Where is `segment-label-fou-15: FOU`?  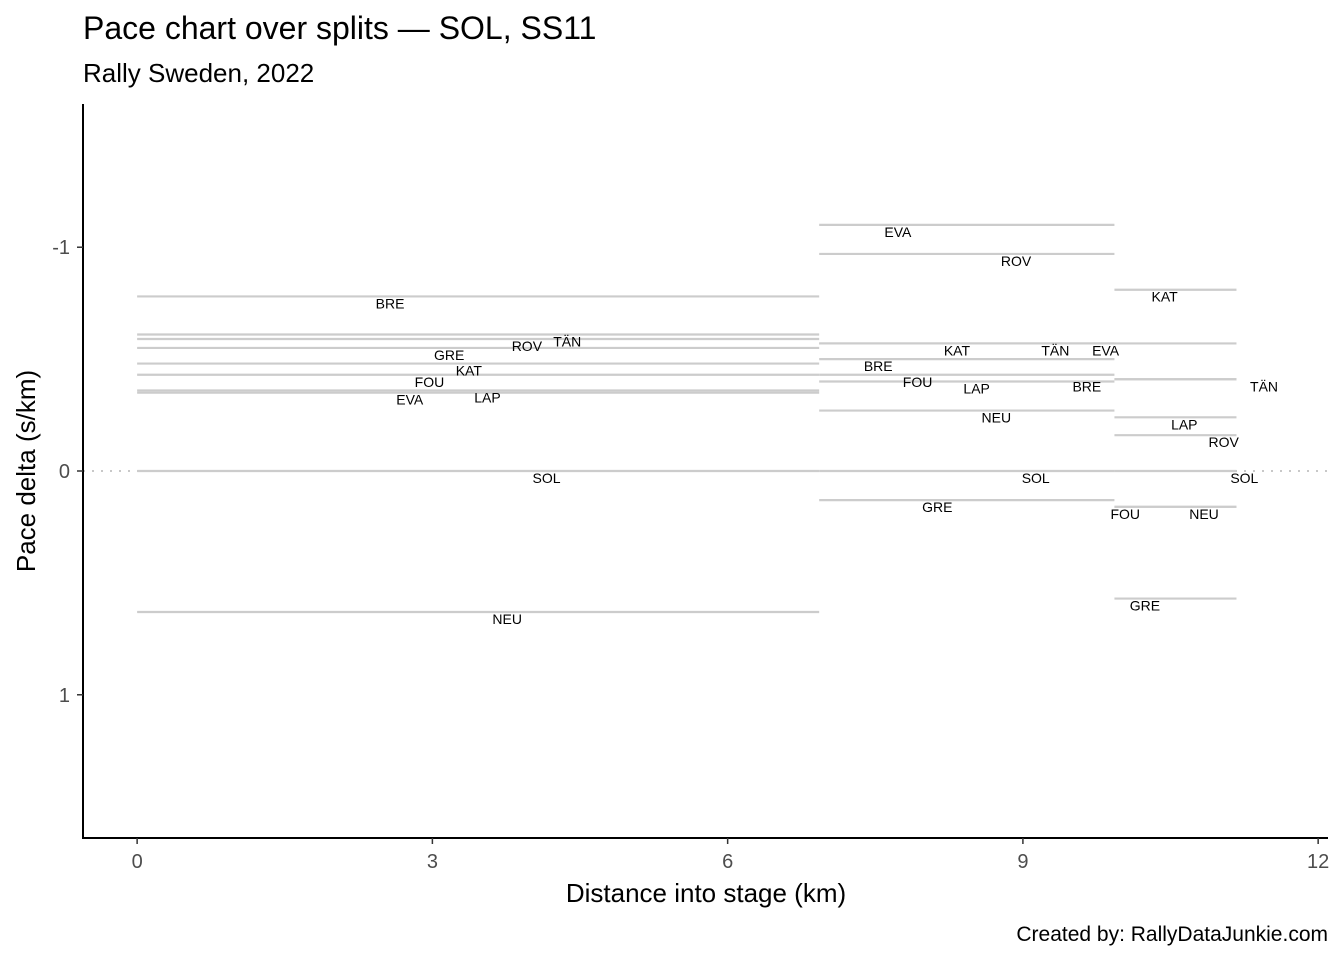
segment-label-fou-15: FOU is located at coordinates (918, 382).